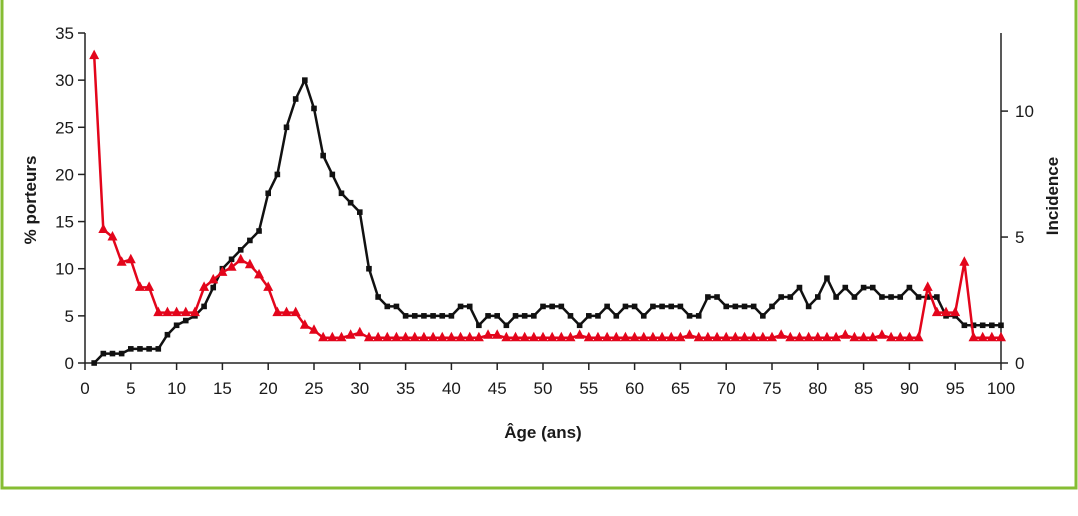  I want to click on x-tick-label: 35, so click(405, 388).